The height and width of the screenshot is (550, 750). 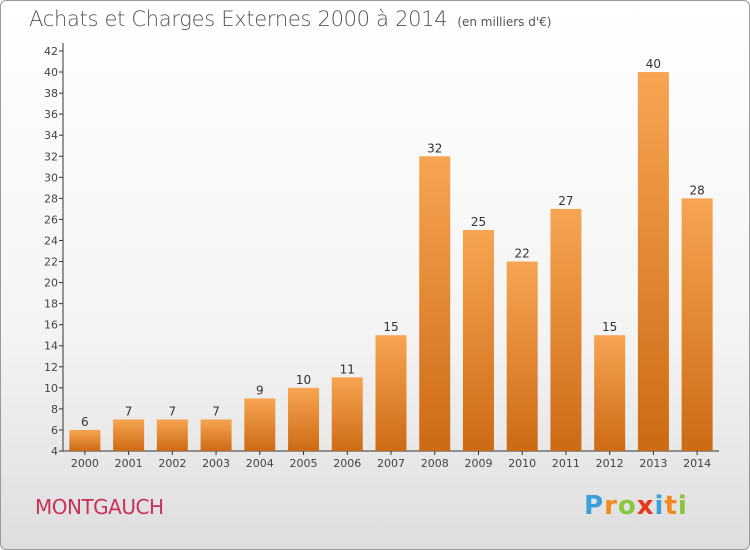 I want to click on y-tick-label: 10, so click(x=51, y=388).